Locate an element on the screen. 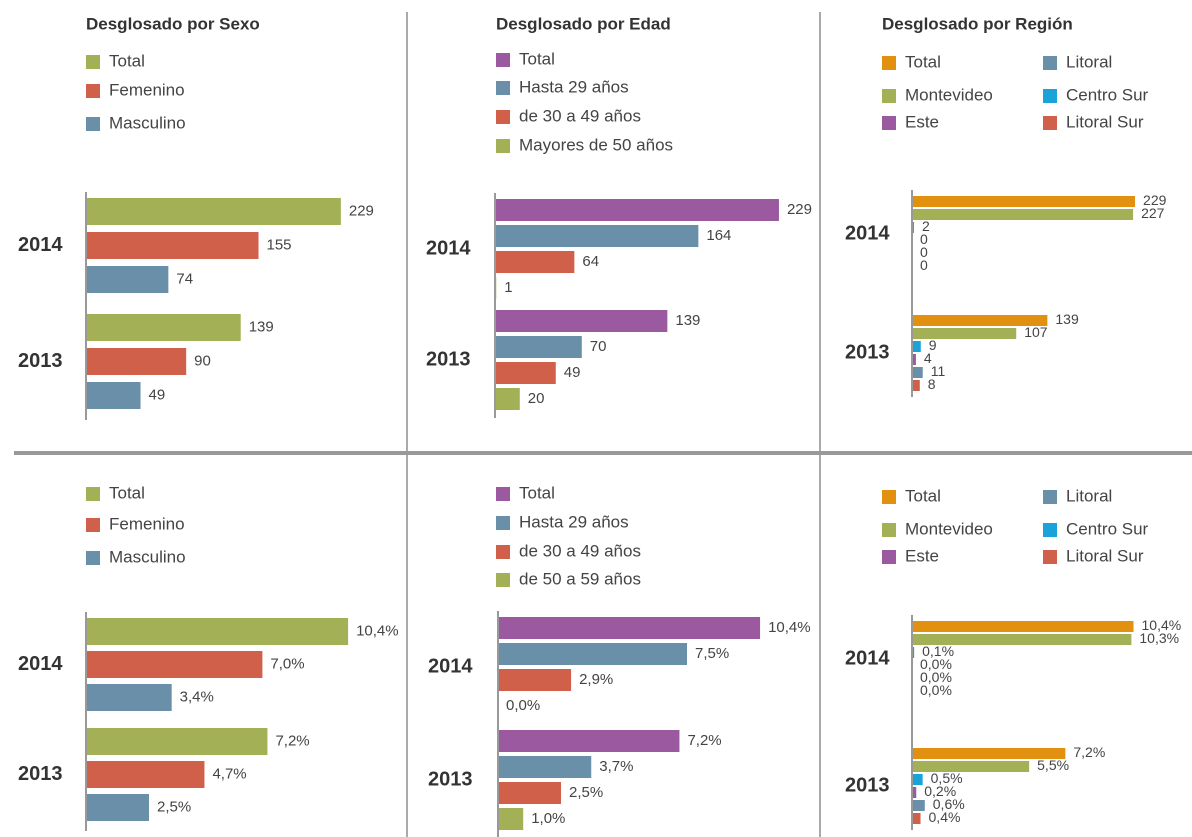 This screenshot has height=837, width=1192. value-label: 9 is located at coordinates (933, 345).